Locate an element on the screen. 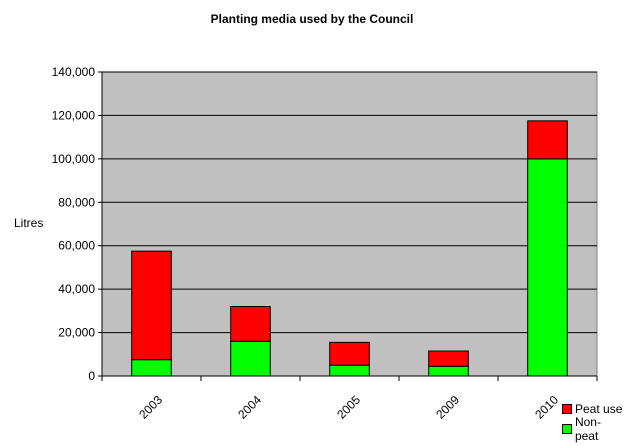 This screenshot has width=624, height=446. x-tick-label: 2004 is located at coordinates (249, 407).